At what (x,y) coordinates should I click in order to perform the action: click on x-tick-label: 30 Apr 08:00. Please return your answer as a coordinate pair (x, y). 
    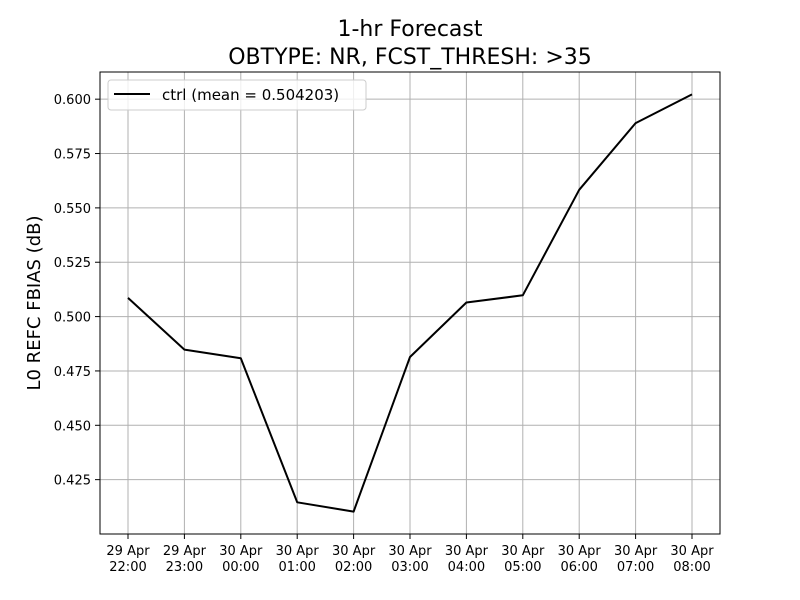
    Looking at the image, I should click on (692, 559).